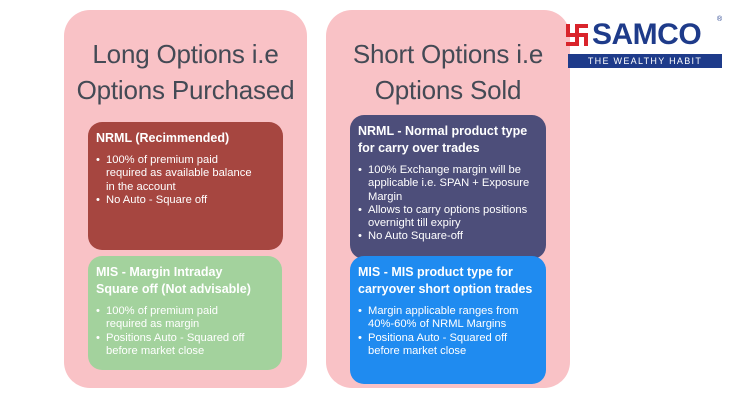  I want to click on bullet-item: No Auto - Square off, so click(185, 201).